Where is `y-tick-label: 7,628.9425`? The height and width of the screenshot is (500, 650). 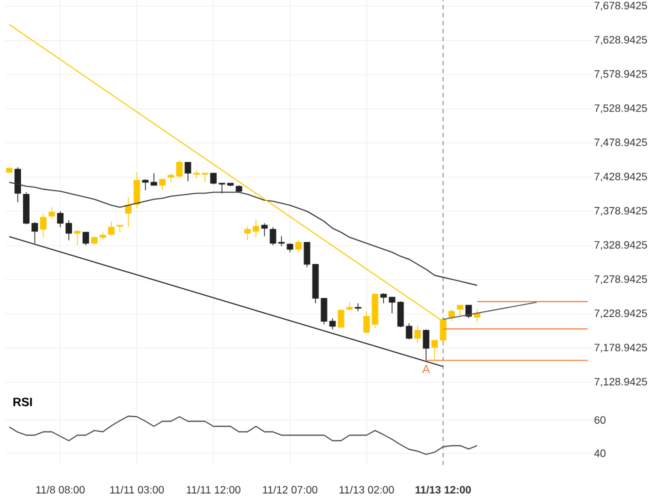
y-tick-label: 7,628.9425 is located at coordinates (620, 40).